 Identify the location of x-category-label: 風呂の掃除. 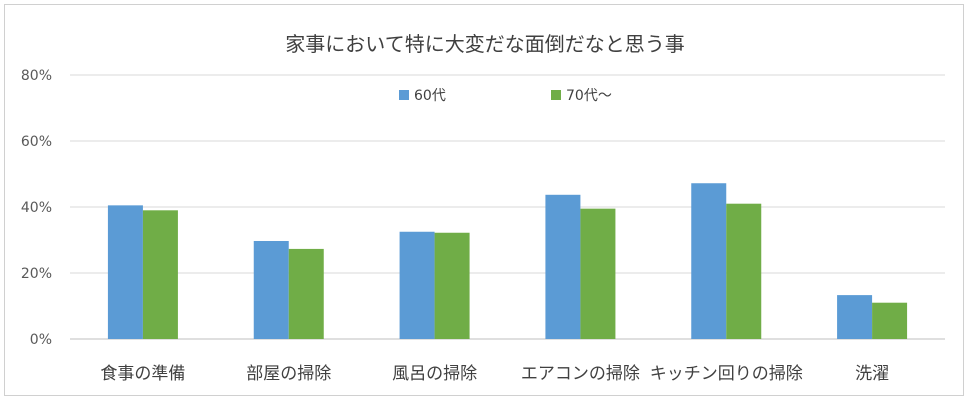
(434, 374).